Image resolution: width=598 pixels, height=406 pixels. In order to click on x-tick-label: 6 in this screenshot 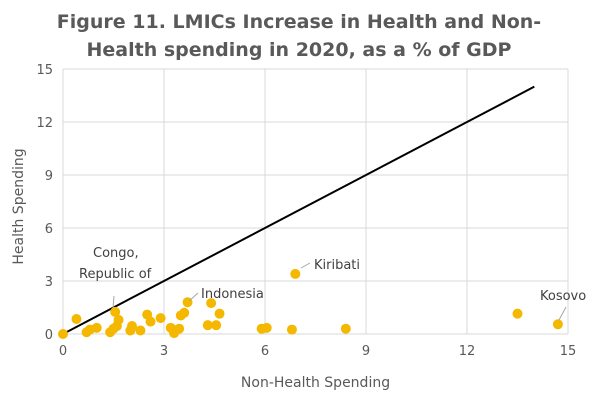, I will do `click(265, 351)`.